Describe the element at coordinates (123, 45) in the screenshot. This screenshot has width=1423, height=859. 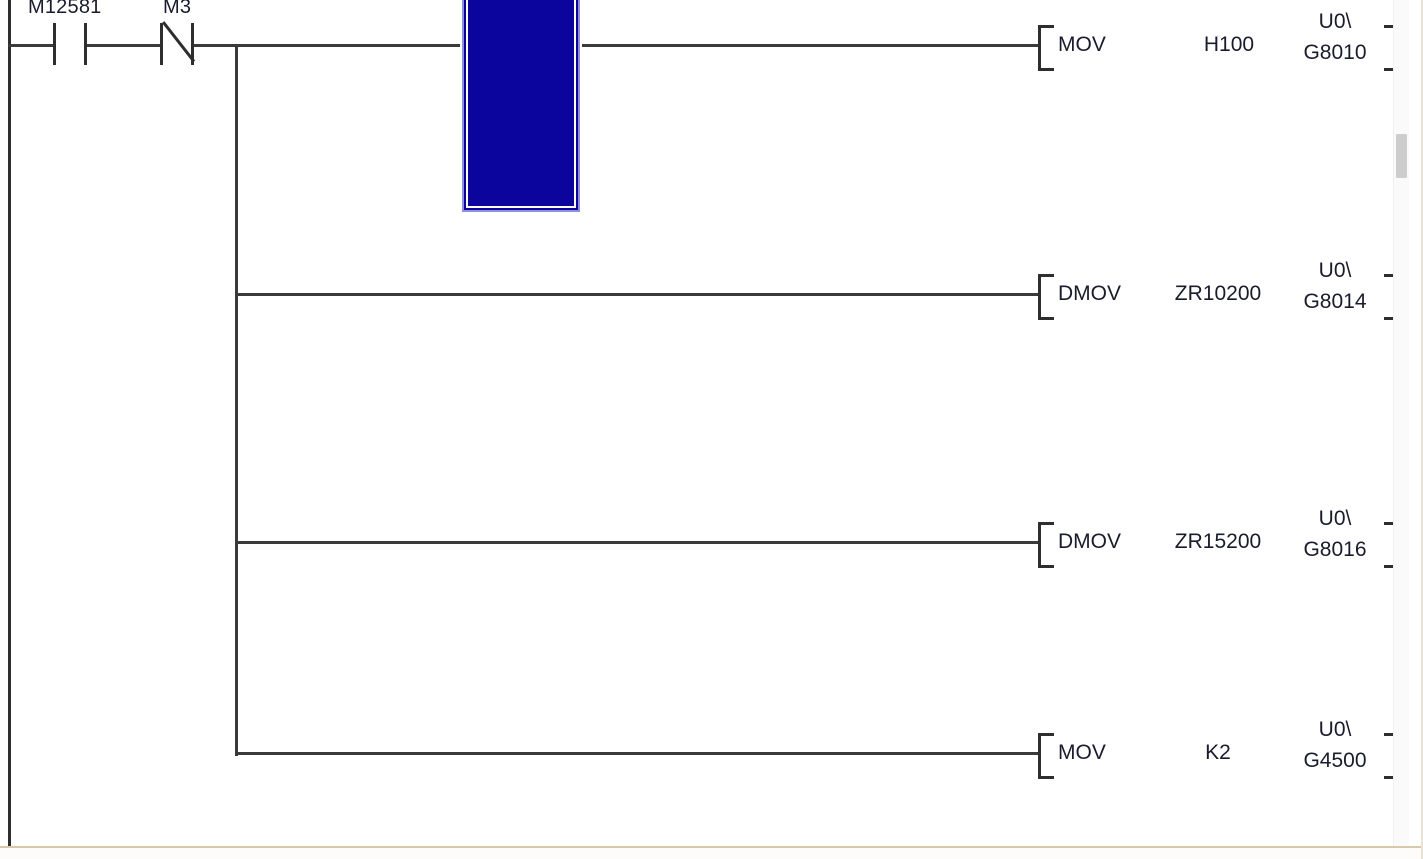
I see `rung1-wire-segment-b` at that location.